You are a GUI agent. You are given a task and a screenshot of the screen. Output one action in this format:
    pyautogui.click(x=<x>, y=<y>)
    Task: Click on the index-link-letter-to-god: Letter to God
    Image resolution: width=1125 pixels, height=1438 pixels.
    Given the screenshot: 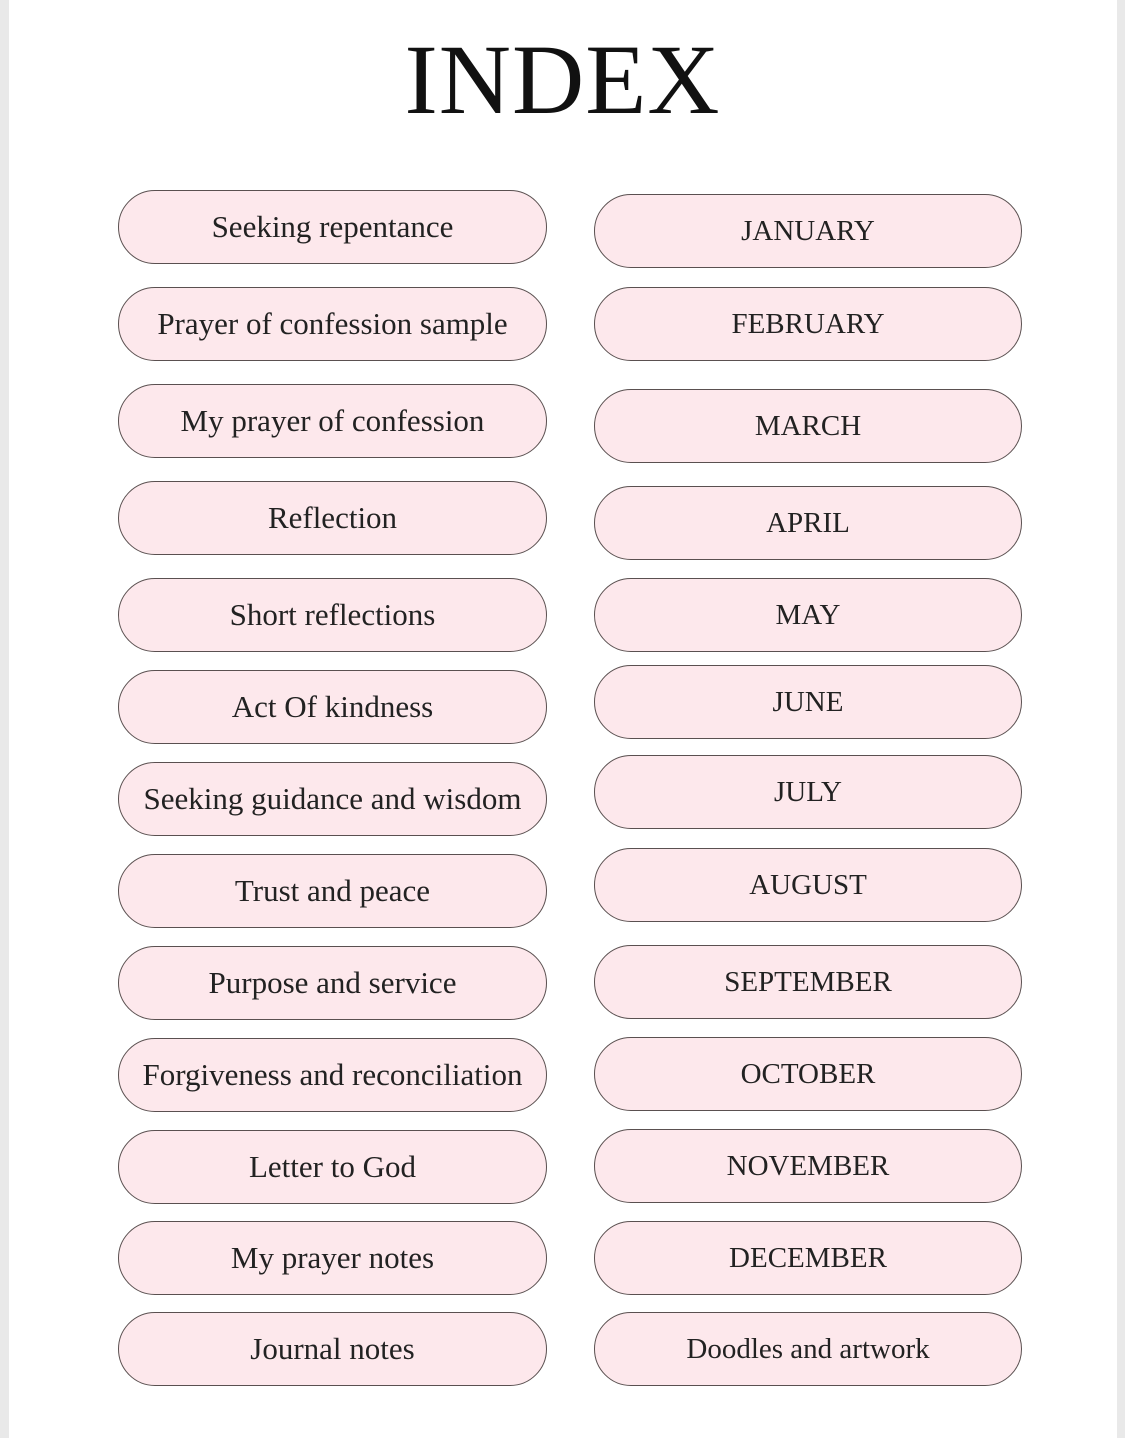 What is the action you would take?
    pyautogui.click(x=332, y=1167)
    